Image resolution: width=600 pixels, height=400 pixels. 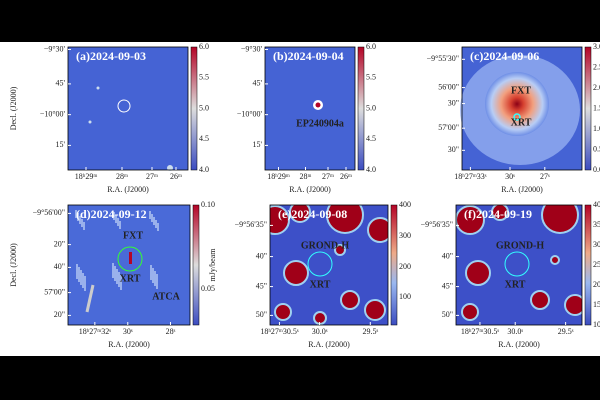 What do you see at coordinates (208, 288) in the screenshot?
I see `colorbar-tick-label: 0.05` at bounding box center [208, 288].